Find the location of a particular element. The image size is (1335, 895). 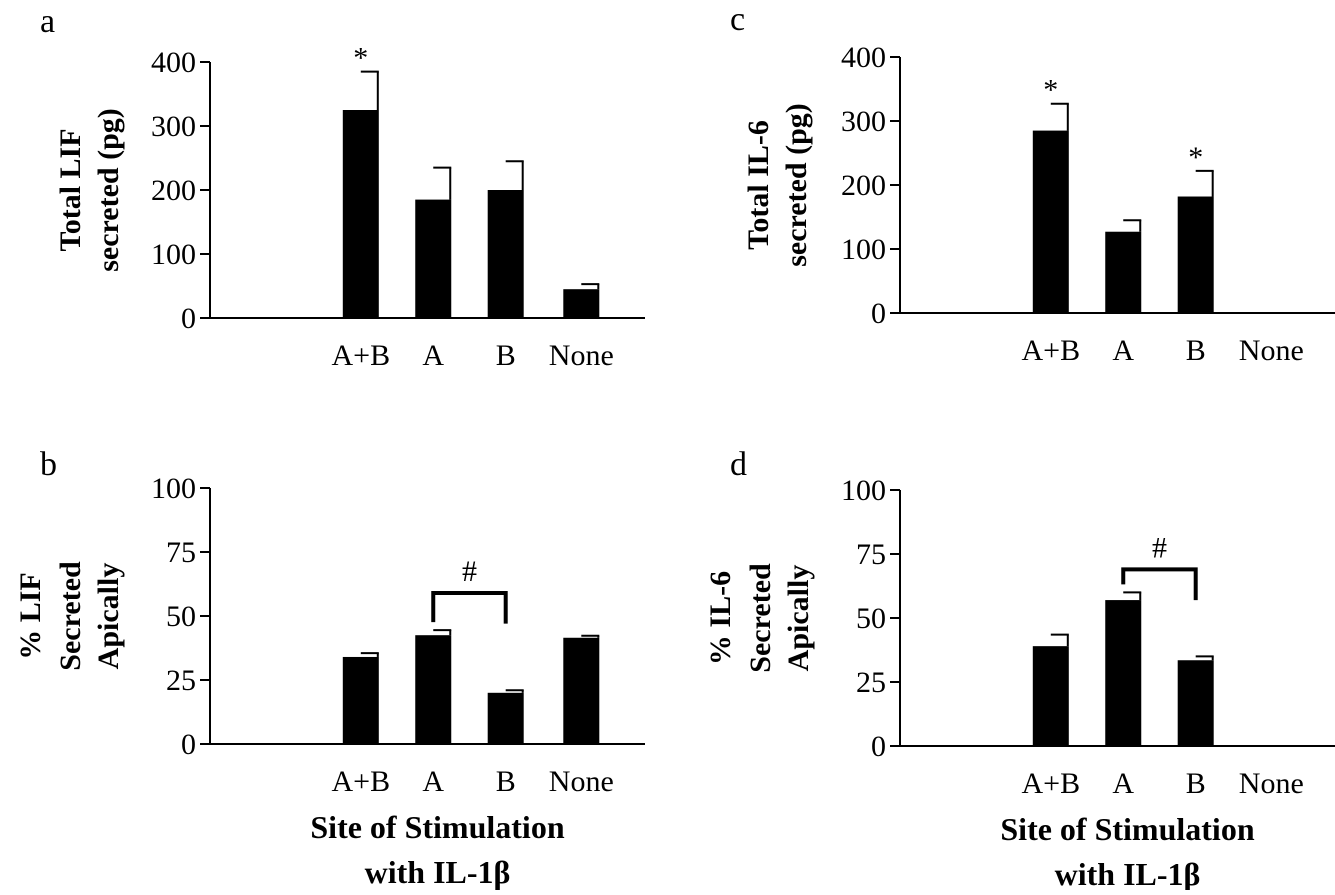

y-axis-label: Total IL-6 is located at coordinates (758, 185).